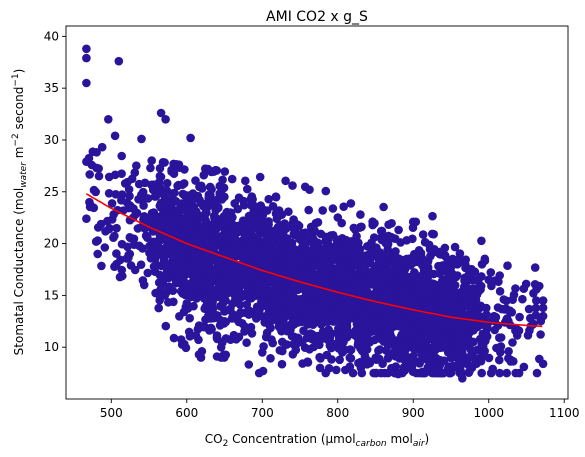  I want to click on x-tick-label: 1100, so click(564, 413).